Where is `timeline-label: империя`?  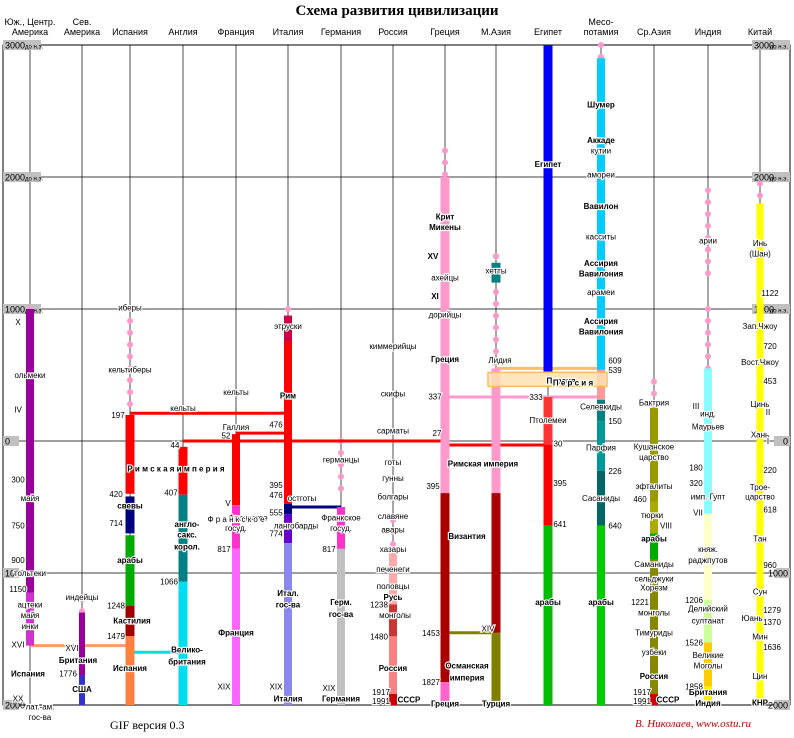 timeline-label: империя is located at coordinates (467, 677).